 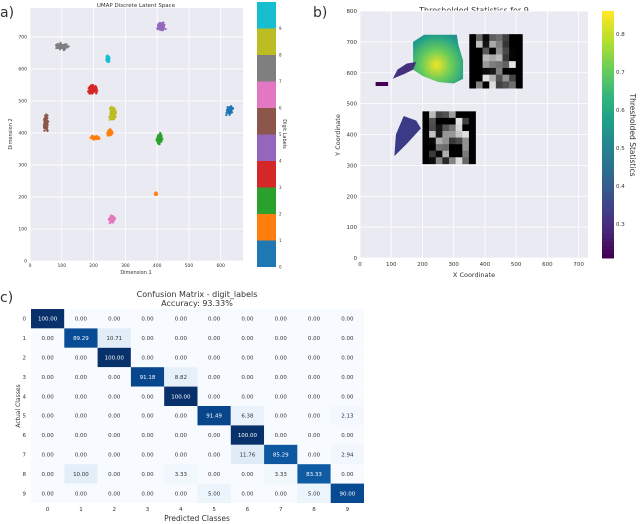 I want to click on stats-ytick-label: 400, so click(x=352, y=136).